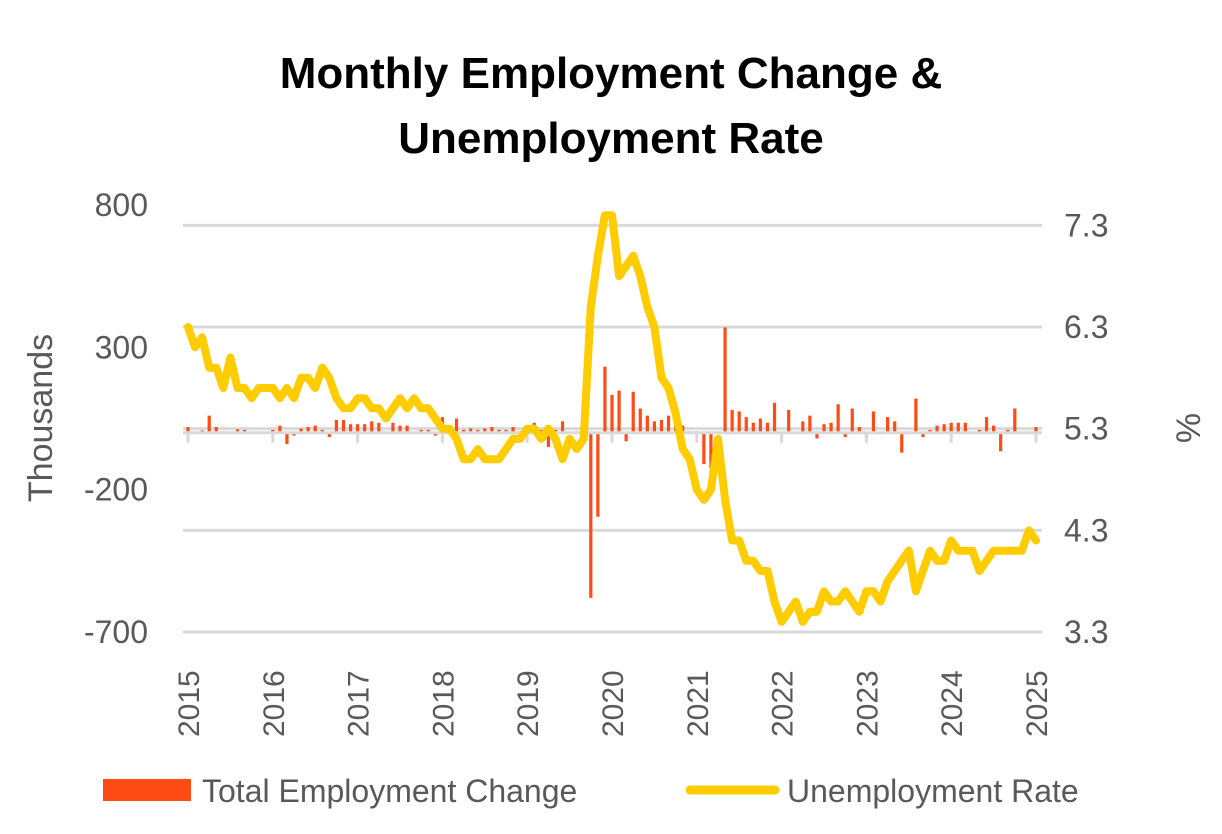 This screenshot has width=1222, height=834. What do you see at coordinates (147, 790) in the screenshot?
I see `legend-swatch-bars` at bounding box center [147, 790].